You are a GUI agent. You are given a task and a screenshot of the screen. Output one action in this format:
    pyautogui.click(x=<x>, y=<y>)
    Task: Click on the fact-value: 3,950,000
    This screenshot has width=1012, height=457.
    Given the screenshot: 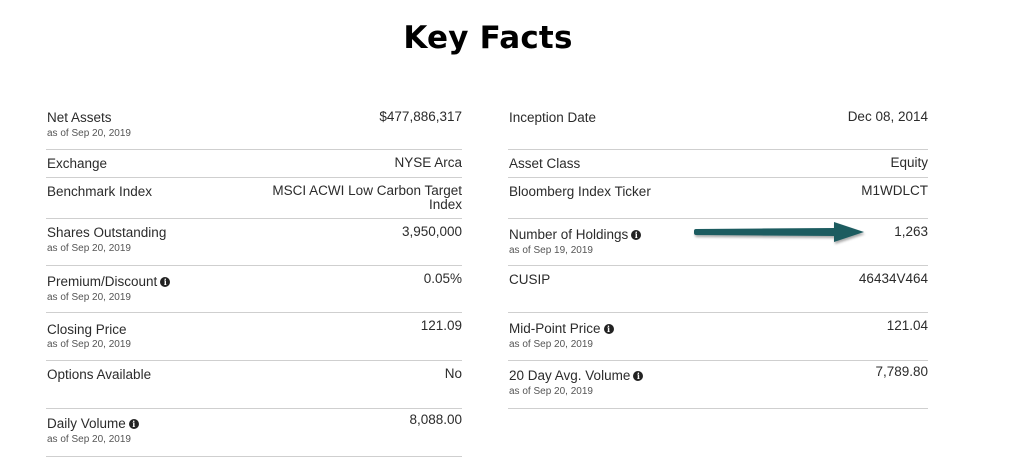 What is the action you would take?
    pyautogui.click(x=431, y=231)
    